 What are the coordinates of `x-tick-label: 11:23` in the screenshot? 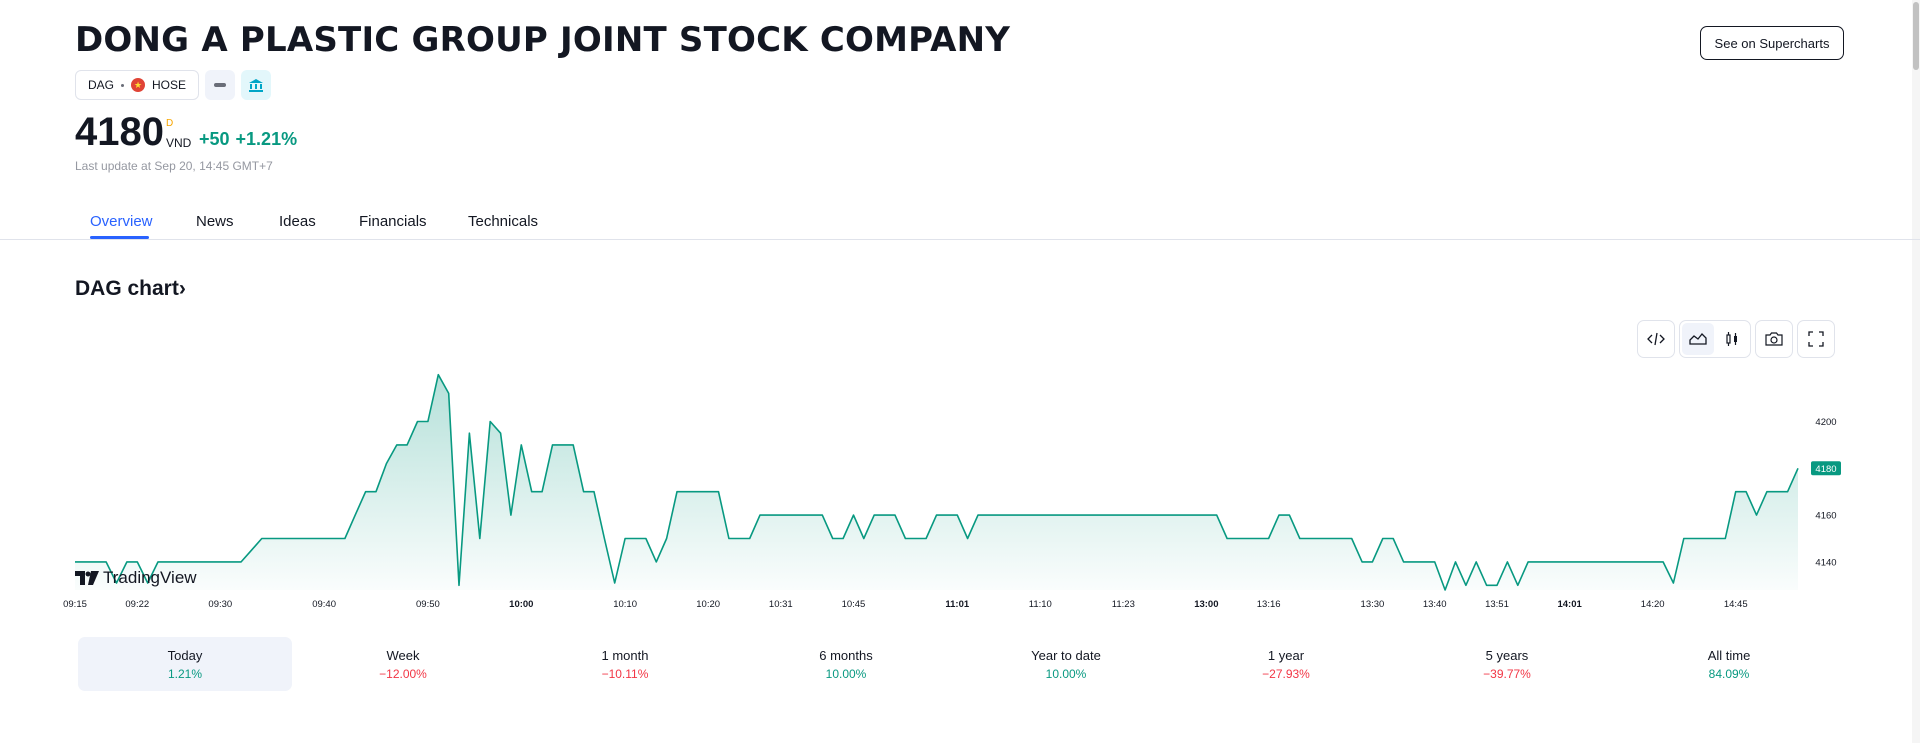 It's located at (1123, 604).